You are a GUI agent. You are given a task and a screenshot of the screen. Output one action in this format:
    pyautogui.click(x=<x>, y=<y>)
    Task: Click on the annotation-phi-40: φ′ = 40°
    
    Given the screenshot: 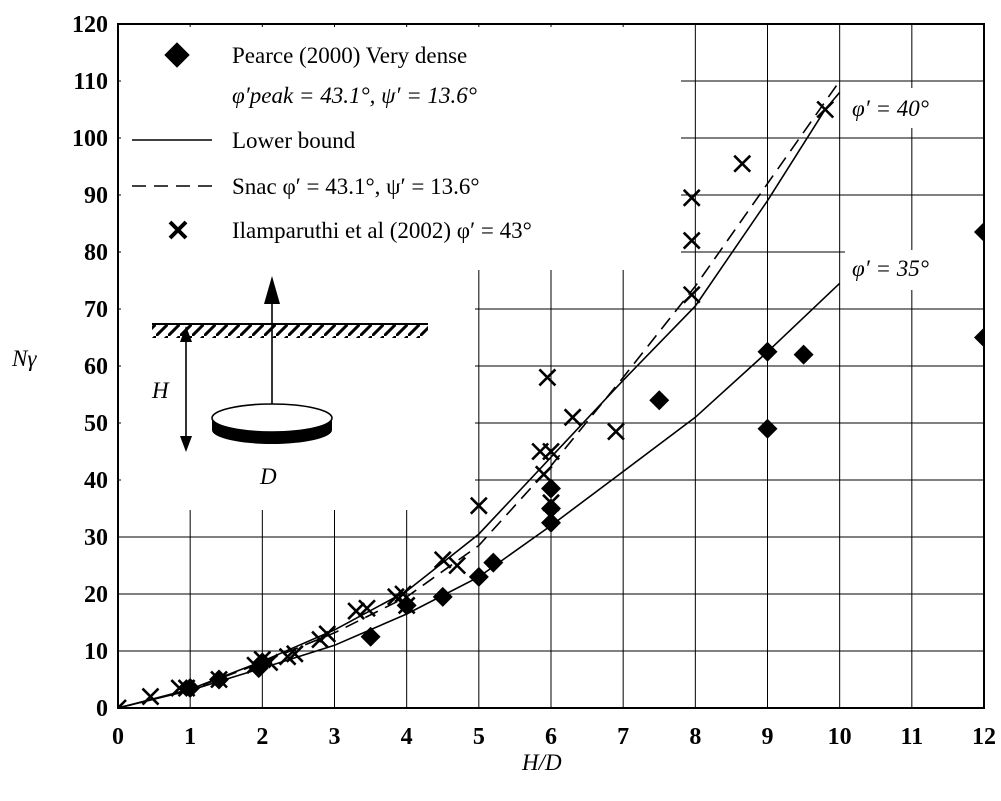 What is the action you would take?
    pyautogui.click(x=890, y=108)
    